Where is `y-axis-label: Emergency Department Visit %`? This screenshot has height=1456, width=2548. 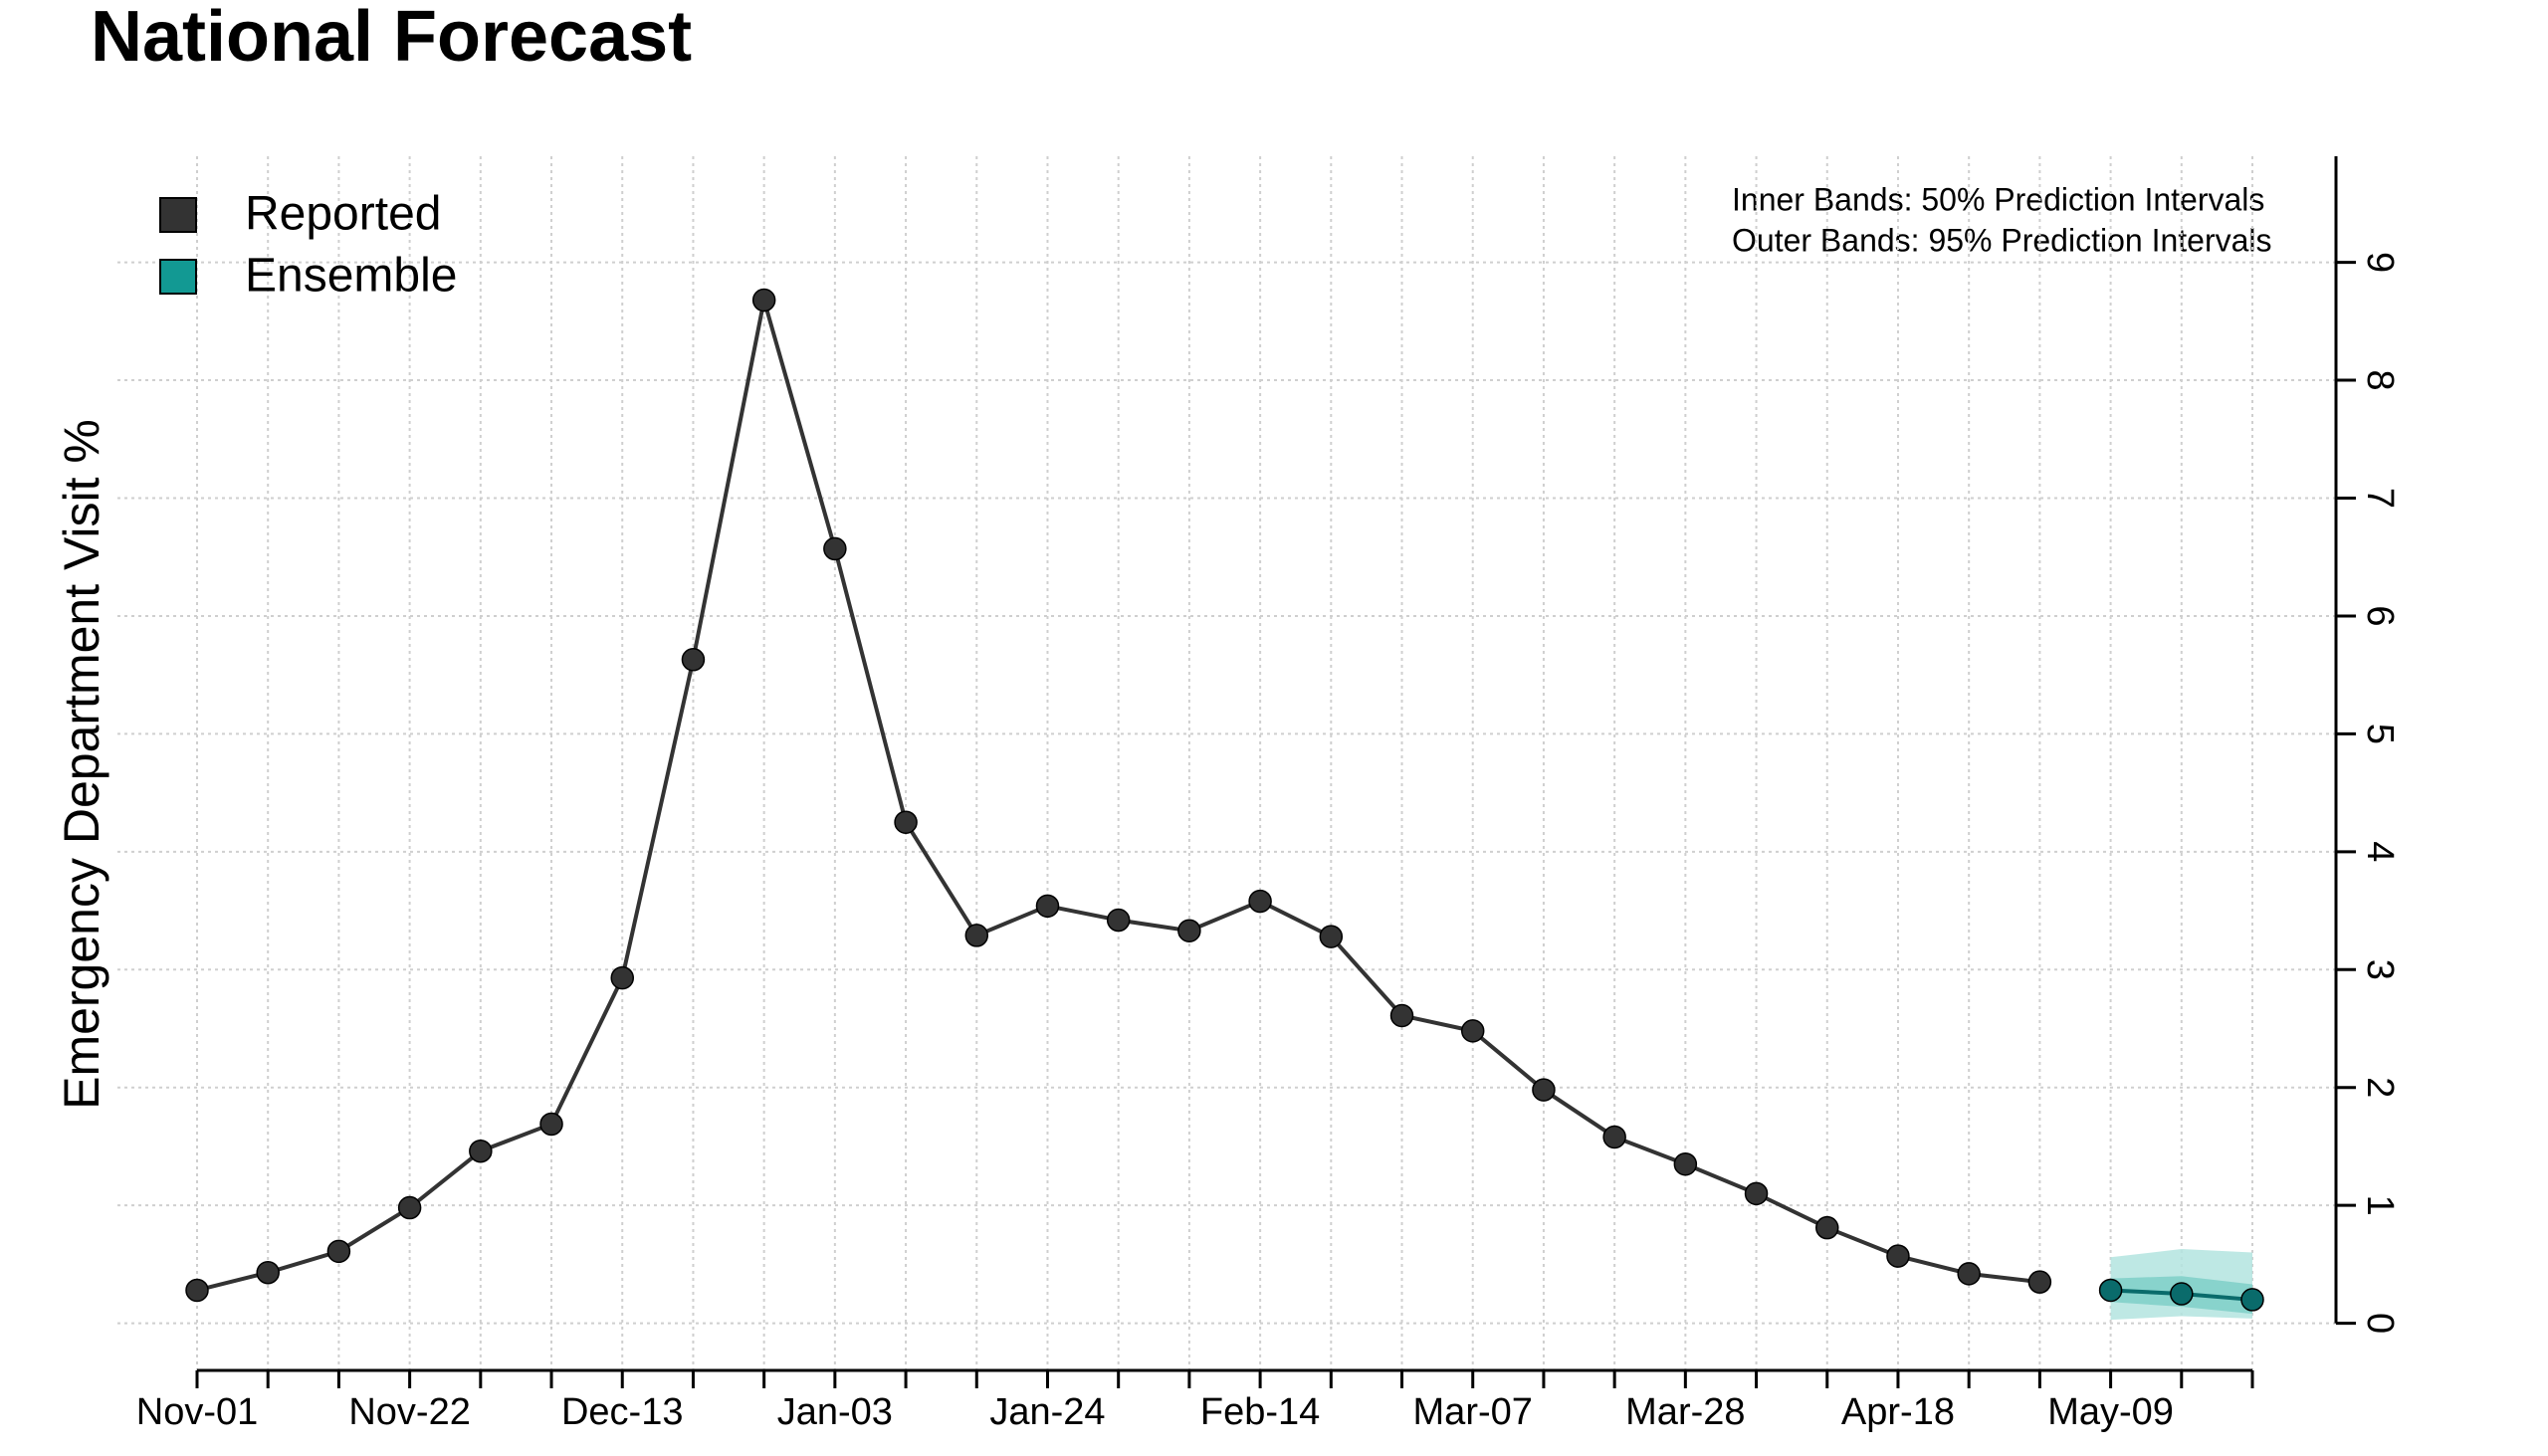
y-axis-label: Emergency Department Visit % is located at coordinates (81, 764).